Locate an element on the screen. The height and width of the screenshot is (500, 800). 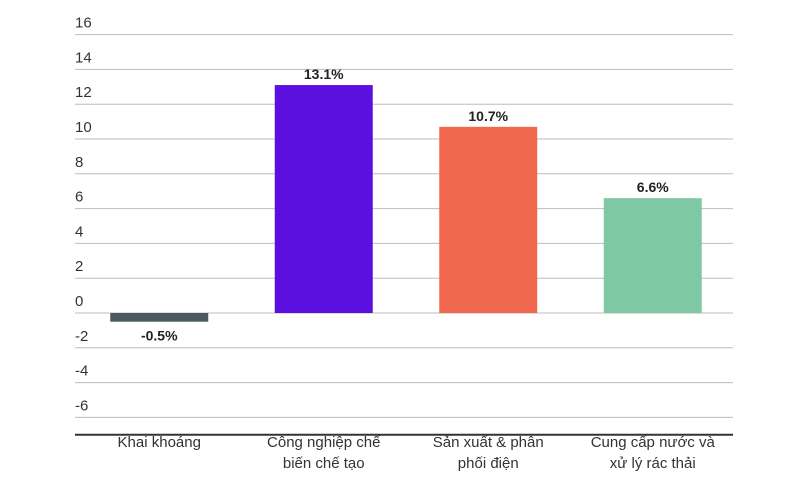
y-tick-label: 6 is located at coordinates (79, 197).